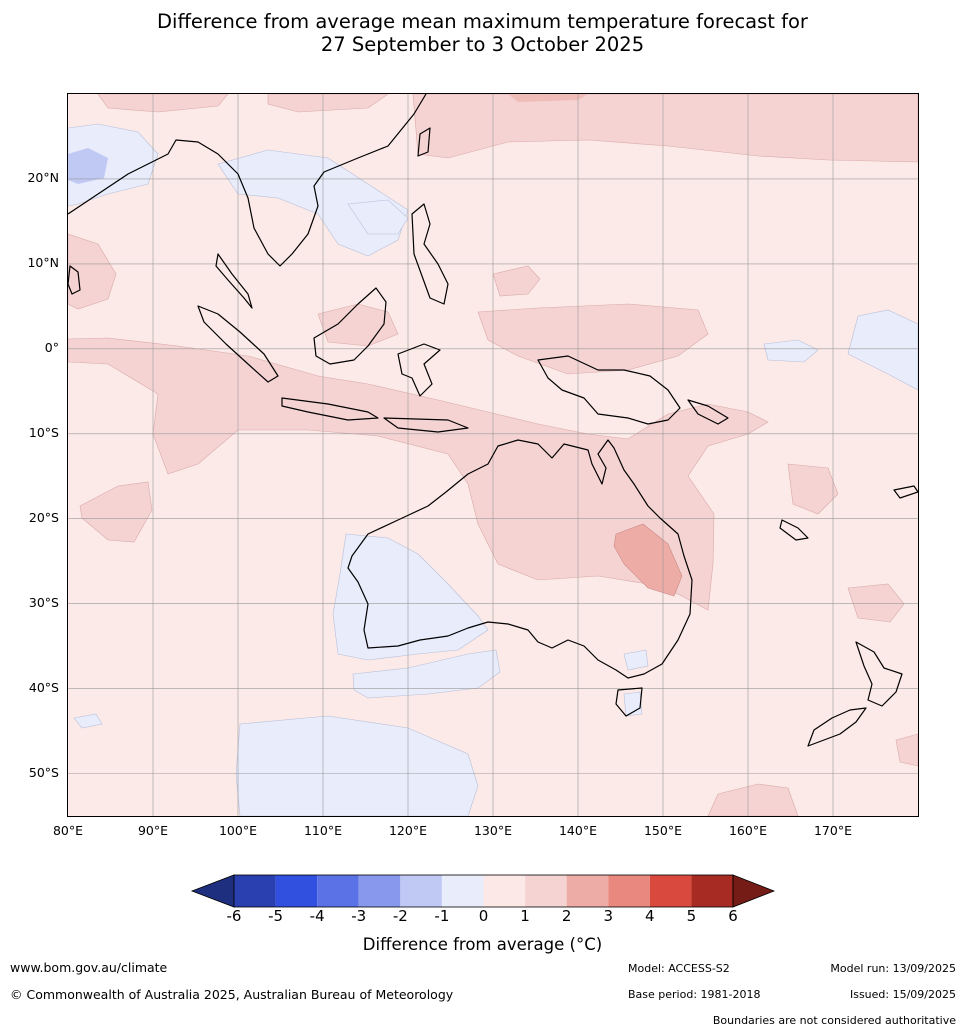 The width and height of the screenshot is (965, 1035). I want to click on lon-label-90e: 90°E, so click(153, 830).